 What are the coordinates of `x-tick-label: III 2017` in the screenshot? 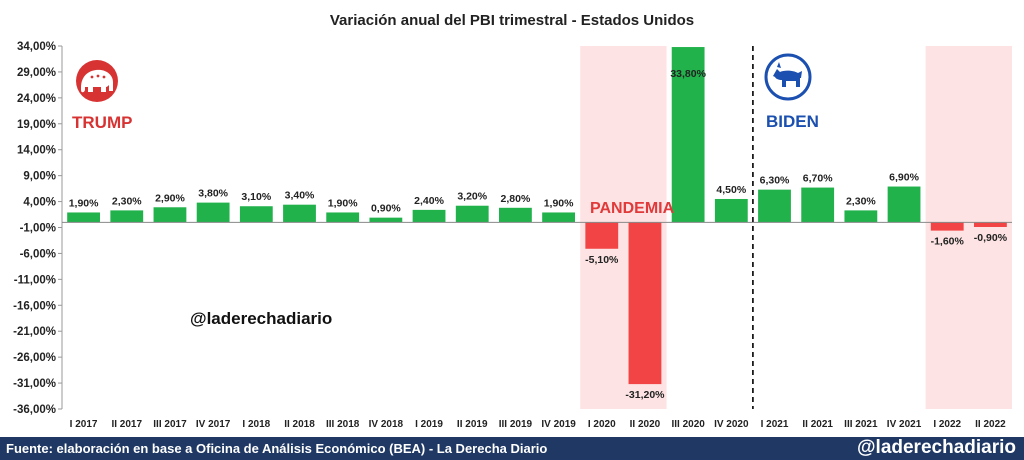 It's located at (170, 424).